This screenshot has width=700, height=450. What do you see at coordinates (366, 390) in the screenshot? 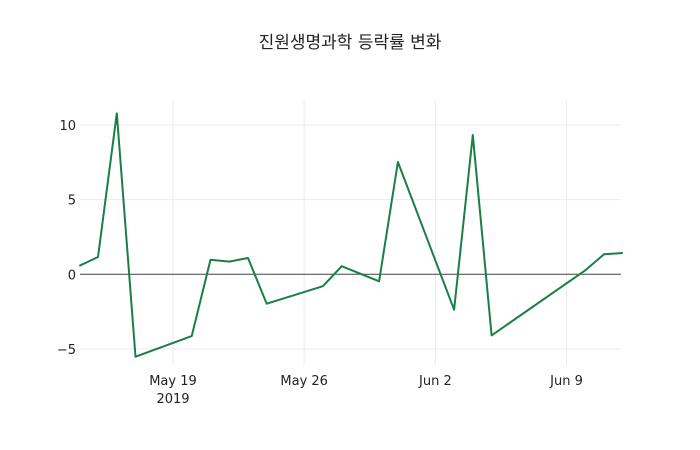
I see `x-axis: May 19 2019 May 26 Jun 2 Jun 9` at bounding box center [366, 390].